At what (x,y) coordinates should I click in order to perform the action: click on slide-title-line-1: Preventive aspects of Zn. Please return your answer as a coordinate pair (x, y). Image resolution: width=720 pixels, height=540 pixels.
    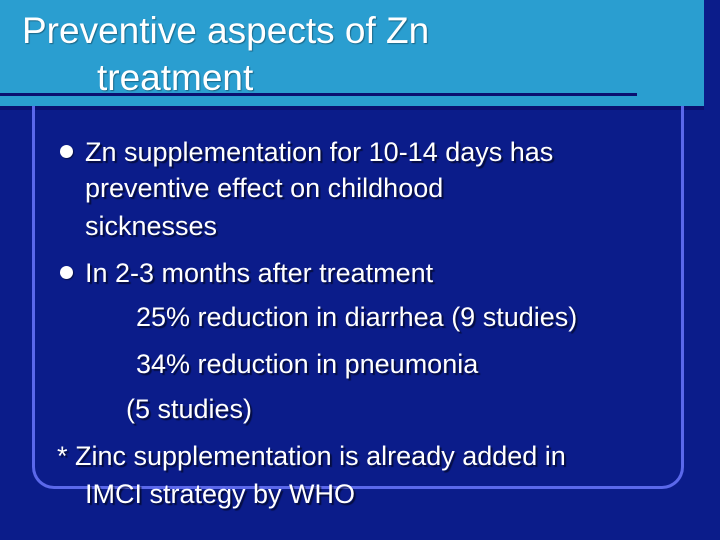
    Looking at the image, I should click on (226, 30).